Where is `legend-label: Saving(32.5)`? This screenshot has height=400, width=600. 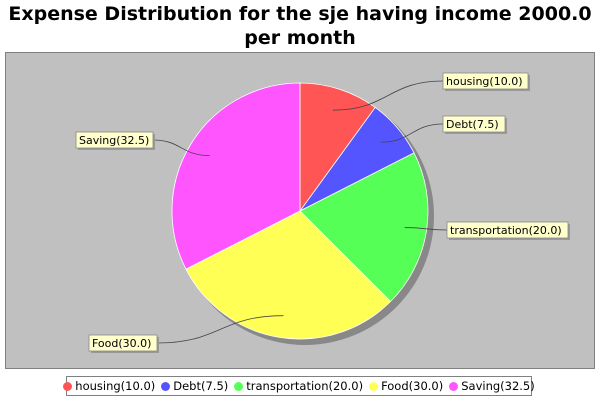 legend-label: Saving(32.5) is located at coordinates (498, 386).